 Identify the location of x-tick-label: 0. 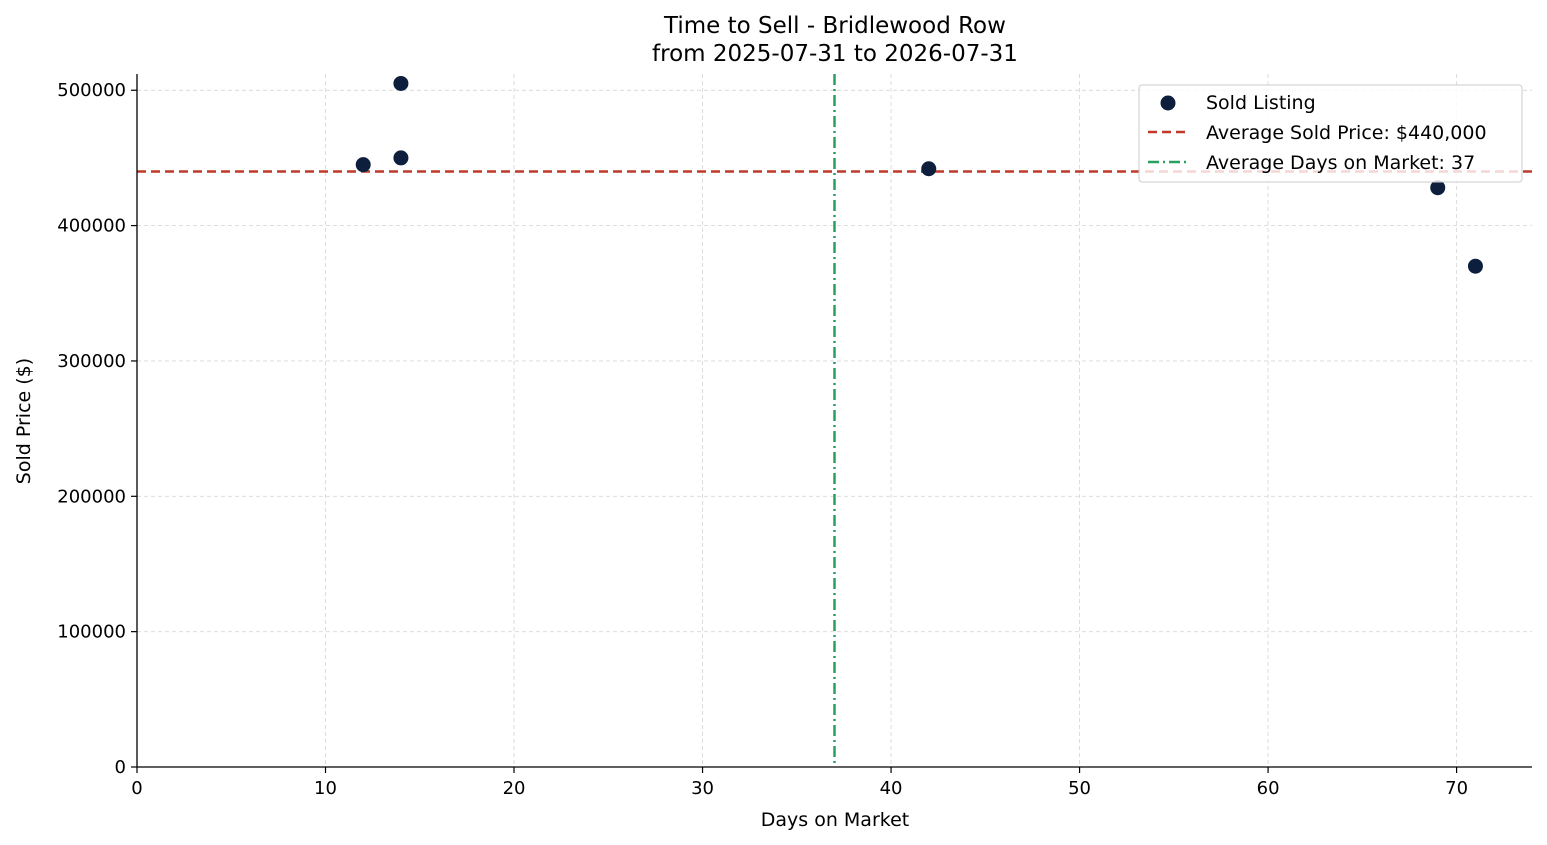
(136, 788).